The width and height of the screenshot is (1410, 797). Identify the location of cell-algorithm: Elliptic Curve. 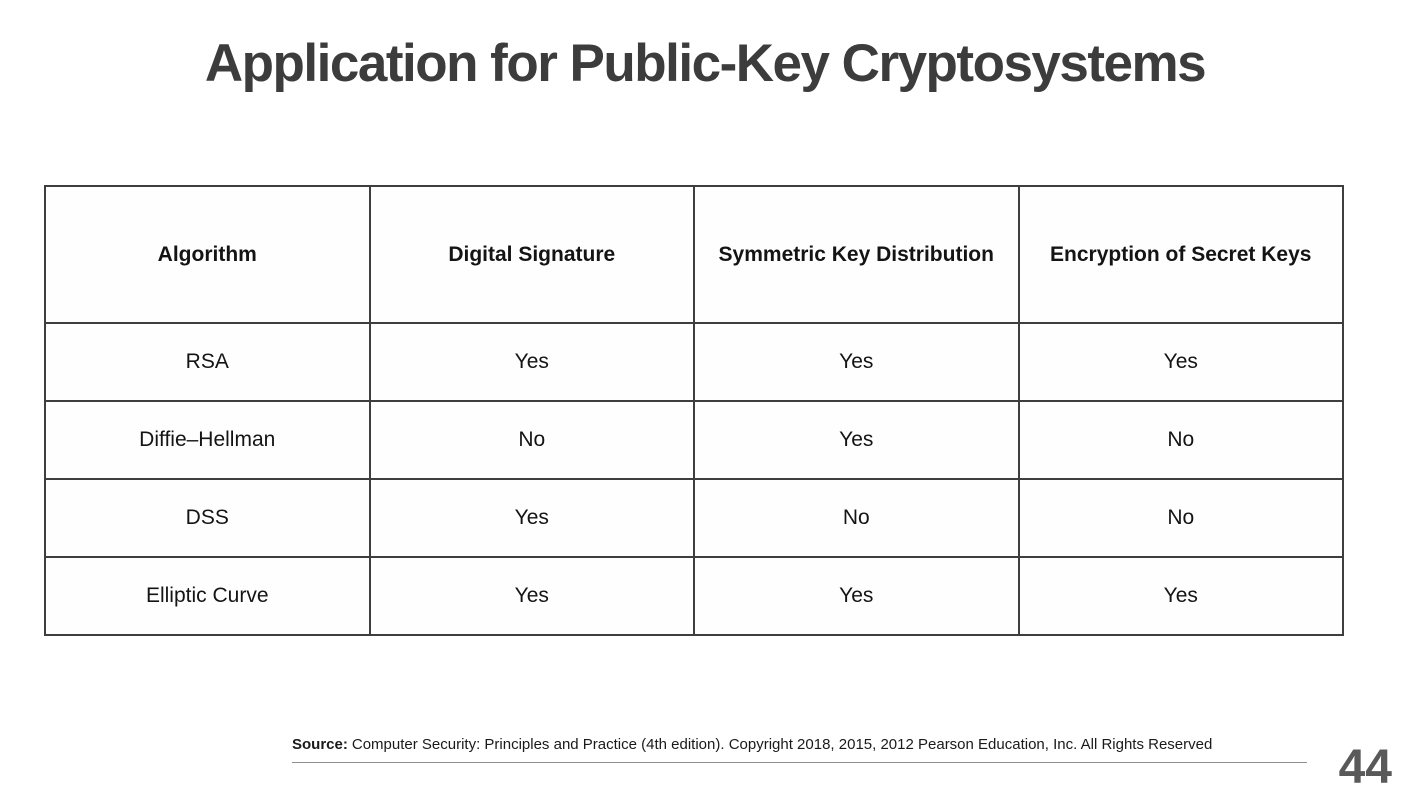
(207, 596).